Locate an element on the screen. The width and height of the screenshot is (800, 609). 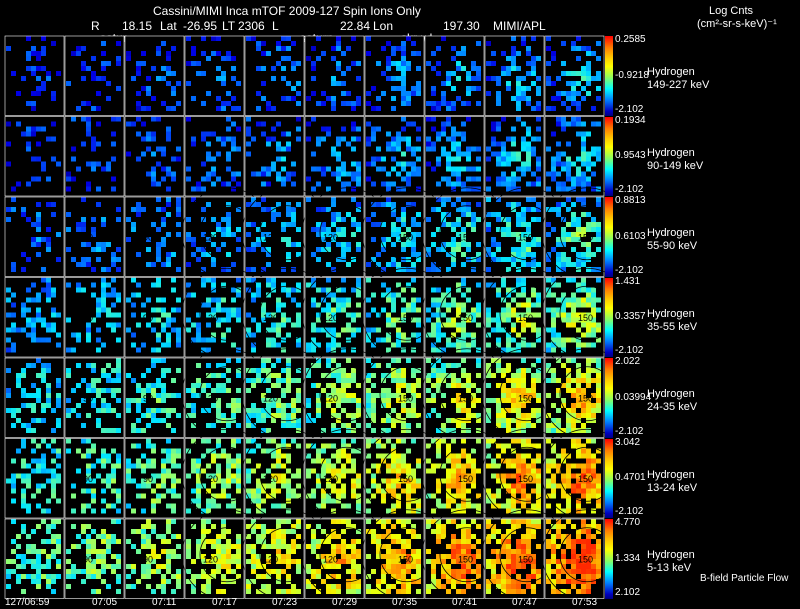
spectrogram-panel-r1-c2 is located at coordinates (154, 156).